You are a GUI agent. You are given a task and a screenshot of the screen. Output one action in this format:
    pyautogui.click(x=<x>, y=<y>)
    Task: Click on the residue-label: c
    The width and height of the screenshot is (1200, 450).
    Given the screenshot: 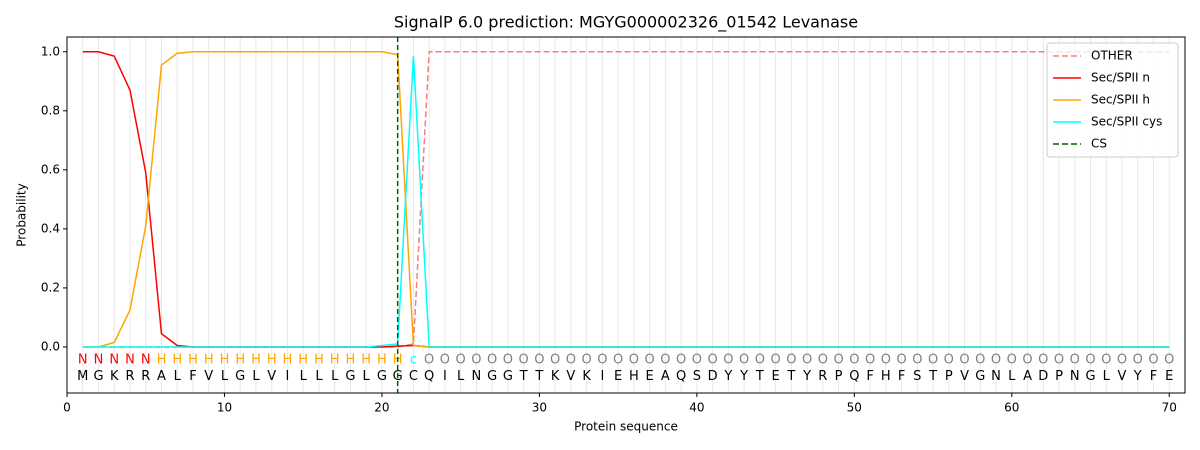 What is the action you would take?
    pyautogui.click(x=413, y=360)
    